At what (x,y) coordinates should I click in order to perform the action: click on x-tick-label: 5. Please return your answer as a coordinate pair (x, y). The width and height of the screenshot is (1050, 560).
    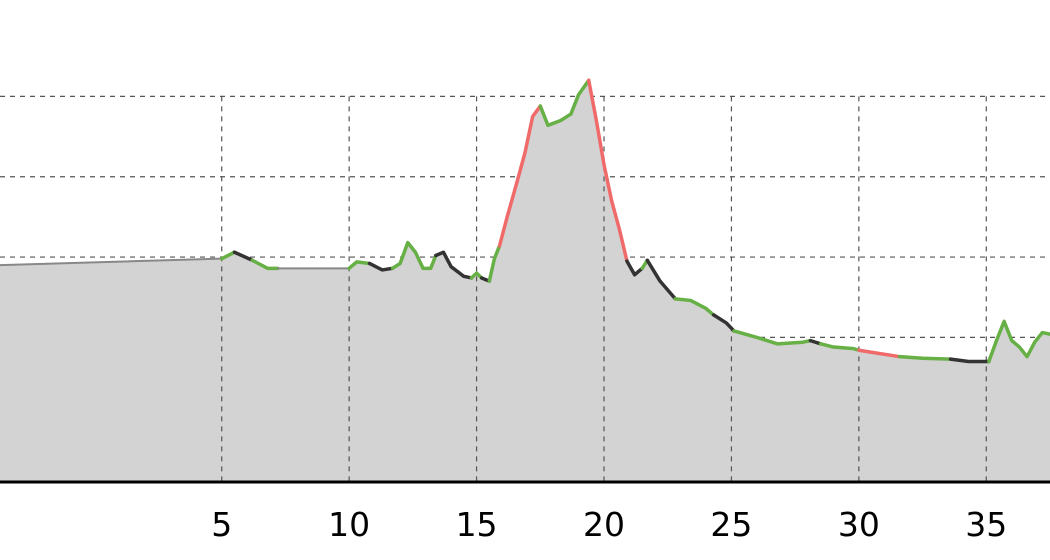
    Looking at the image, I should click on (221, 524).